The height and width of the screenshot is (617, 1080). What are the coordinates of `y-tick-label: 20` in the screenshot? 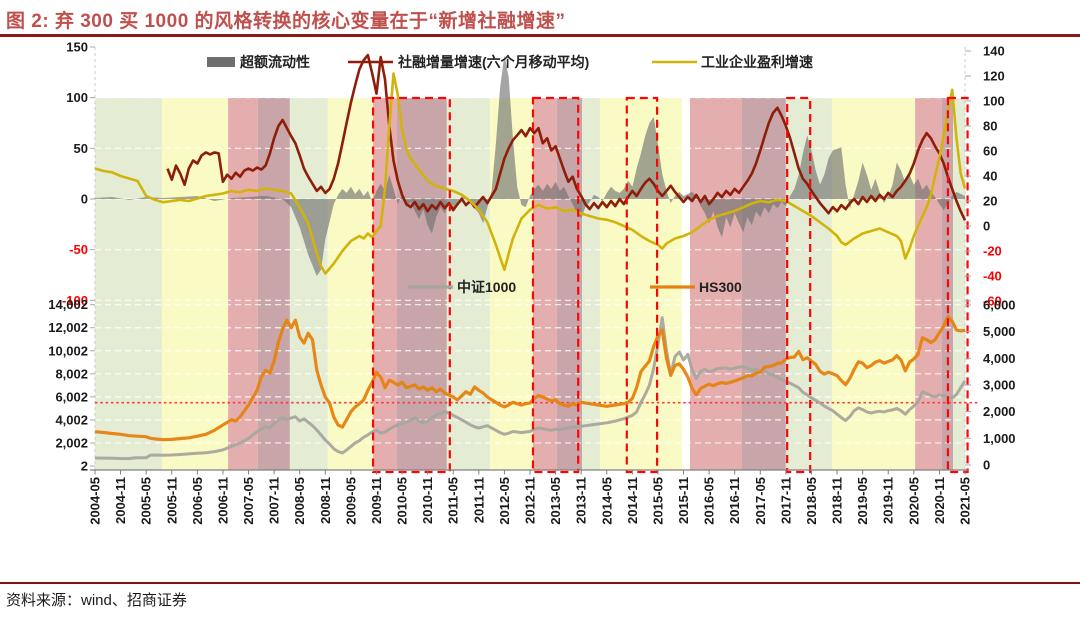 It's located at (990, 201).